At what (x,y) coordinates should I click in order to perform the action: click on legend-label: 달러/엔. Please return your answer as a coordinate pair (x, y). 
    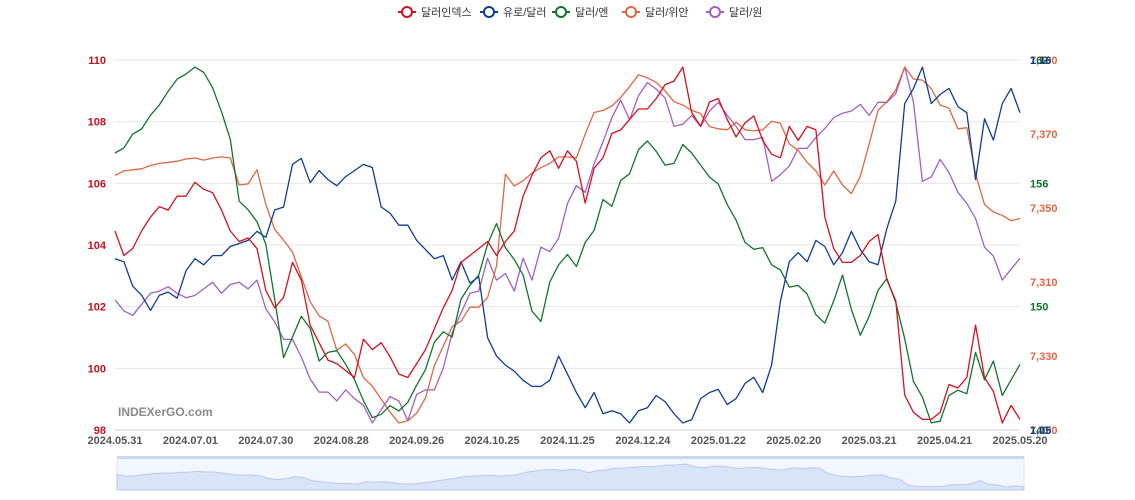
    Looking at the image, I should click on (591, 12).